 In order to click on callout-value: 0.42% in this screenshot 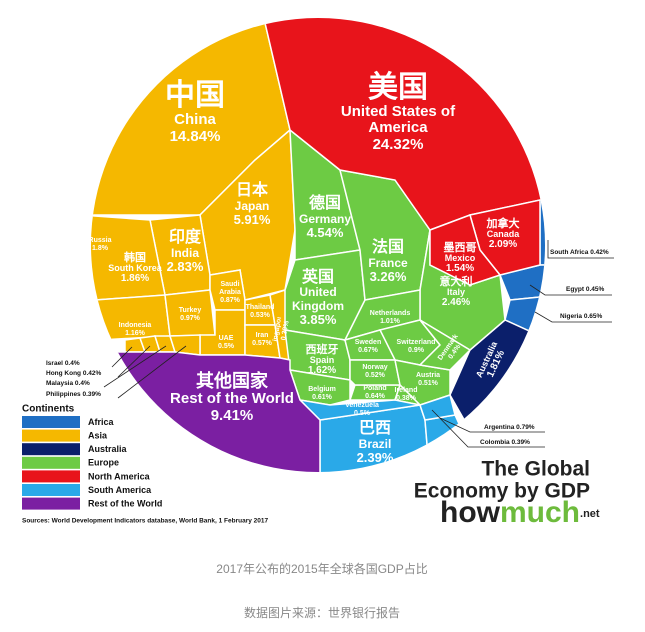, I will do `click(92, 373)`.